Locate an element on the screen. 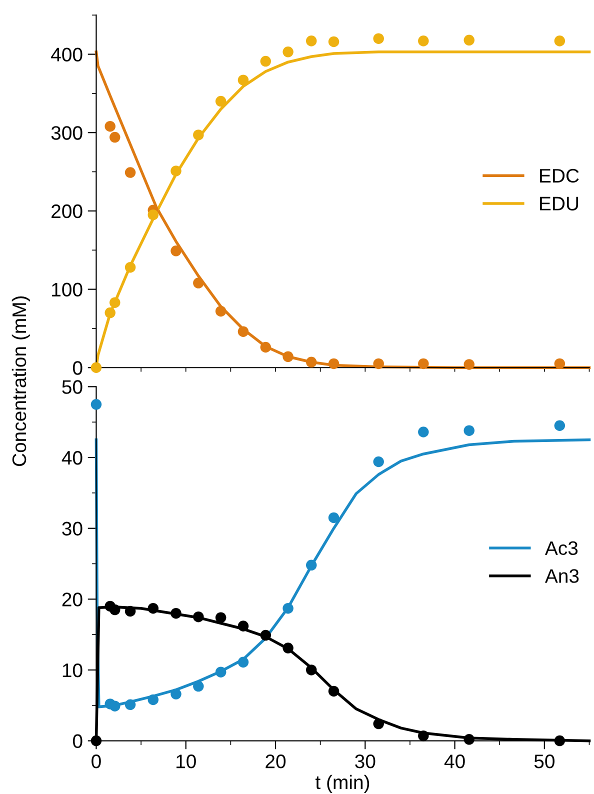  x-axis-title: t (min) is located at coordinates (342, 784).